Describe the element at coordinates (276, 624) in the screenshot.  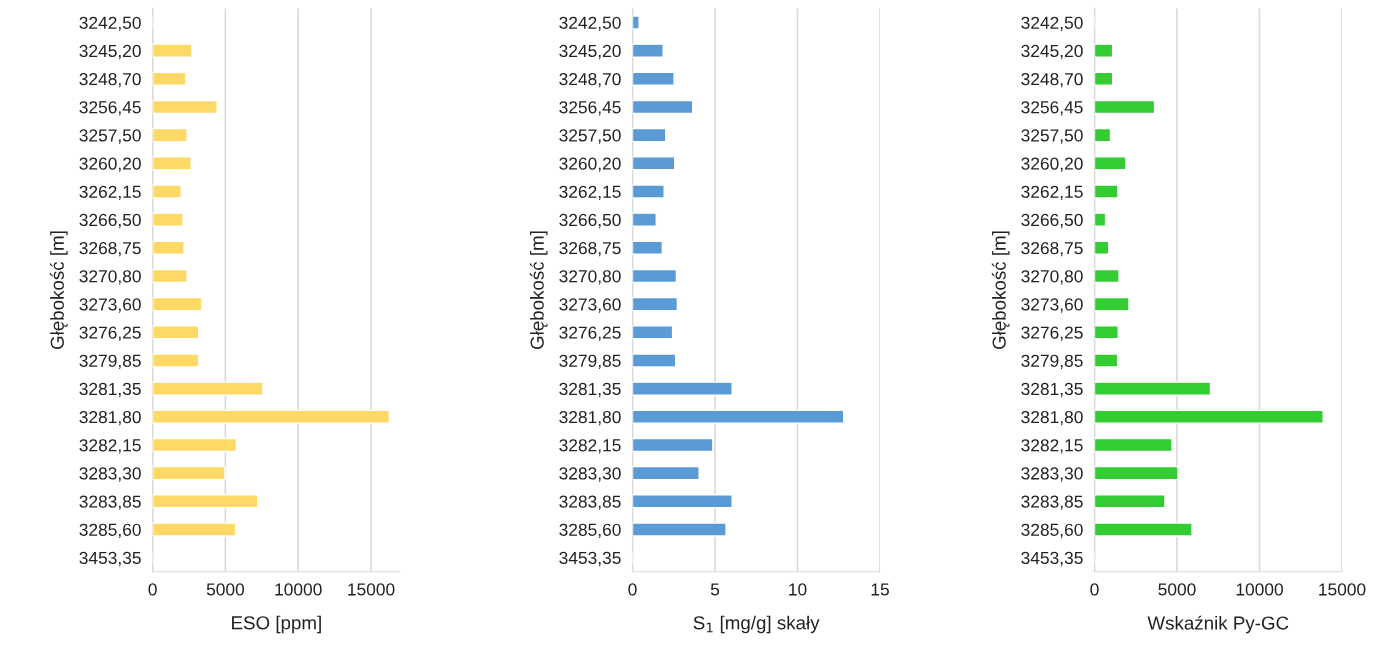
I see `x-axis-title: ESO [ppm]` at that location.